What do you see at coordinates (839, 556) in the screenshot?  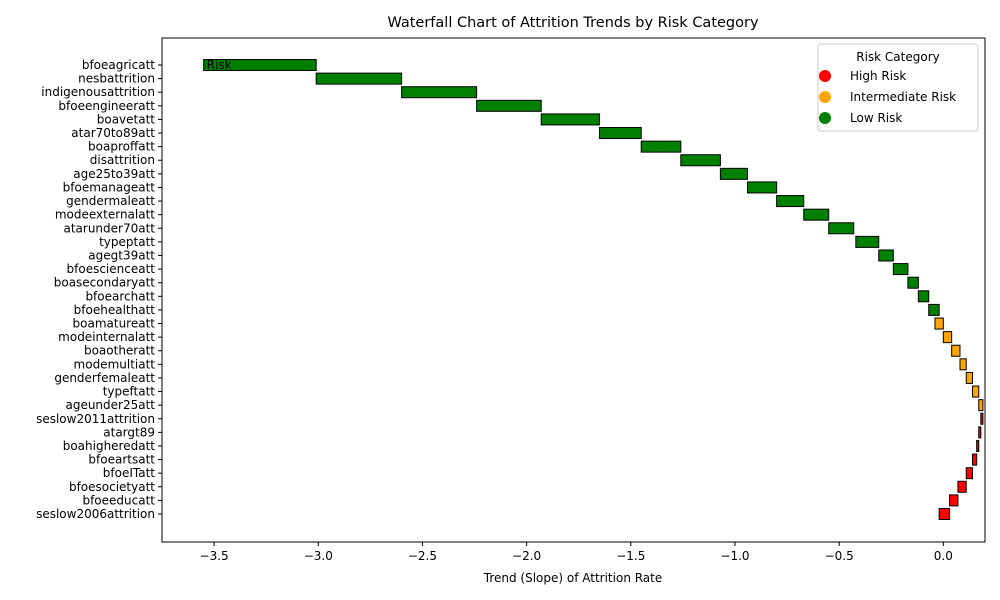 I see `x-tick-label: −0.5` at bounding box center [839, 556].